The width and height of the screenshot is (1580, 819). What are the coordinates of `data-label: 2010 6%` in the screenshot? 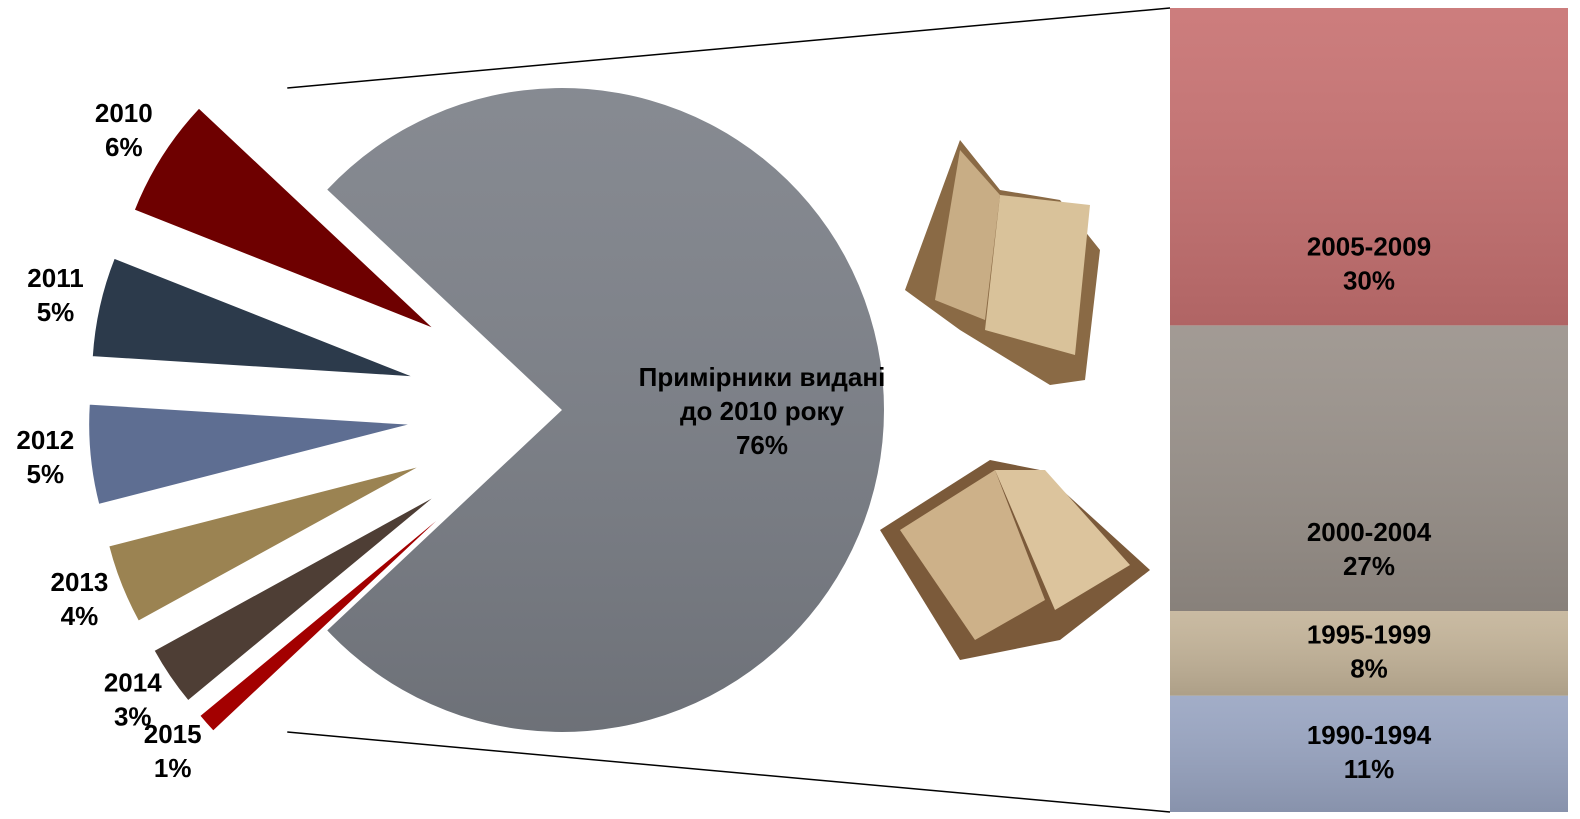 It's located at (124, 130).